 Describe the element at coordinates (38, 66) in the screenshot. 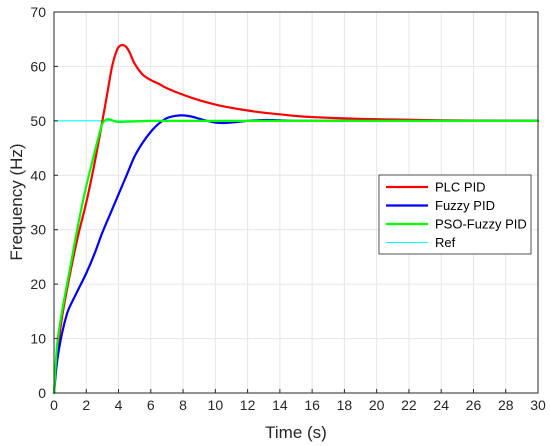

I see `y-tick-label: 60` at that location.